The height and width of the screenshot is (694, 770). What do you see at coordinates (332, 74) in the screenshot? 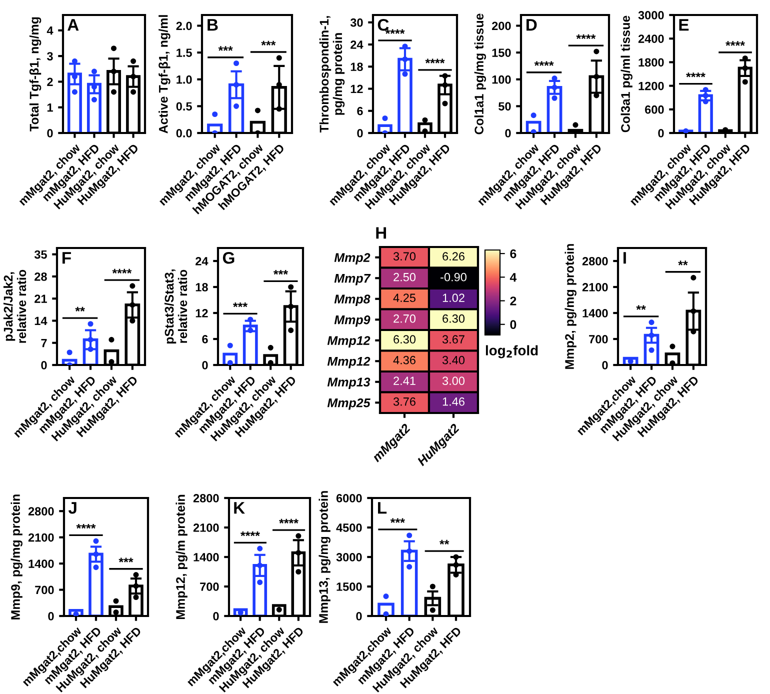
I see `y-axis-title: Thrombospondin-1, pg/mg protein` at bounding box center [332, 74].